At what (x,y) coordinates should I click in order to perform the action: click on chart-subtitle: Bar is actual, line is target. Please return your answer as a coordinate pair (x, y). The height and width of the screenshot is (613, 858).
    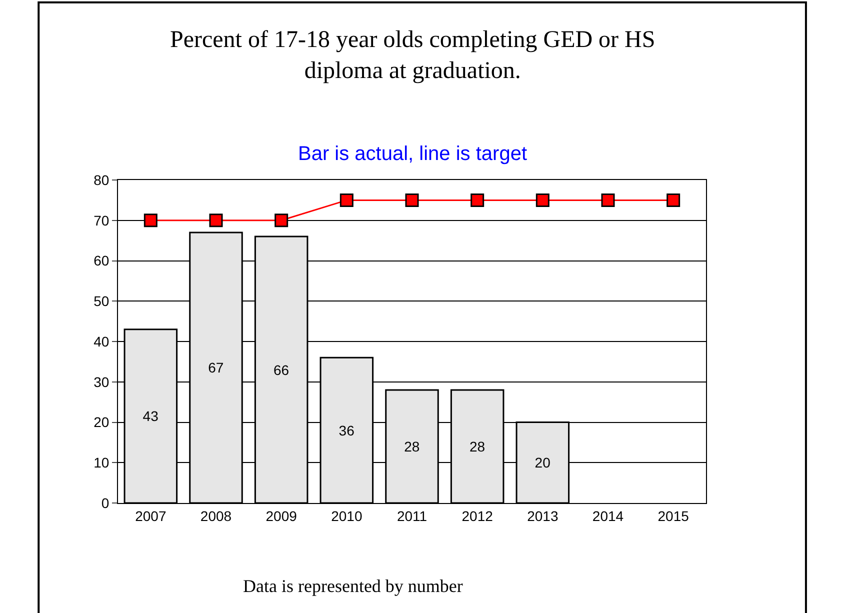
    Looking at the image, I should click on (413, 154).